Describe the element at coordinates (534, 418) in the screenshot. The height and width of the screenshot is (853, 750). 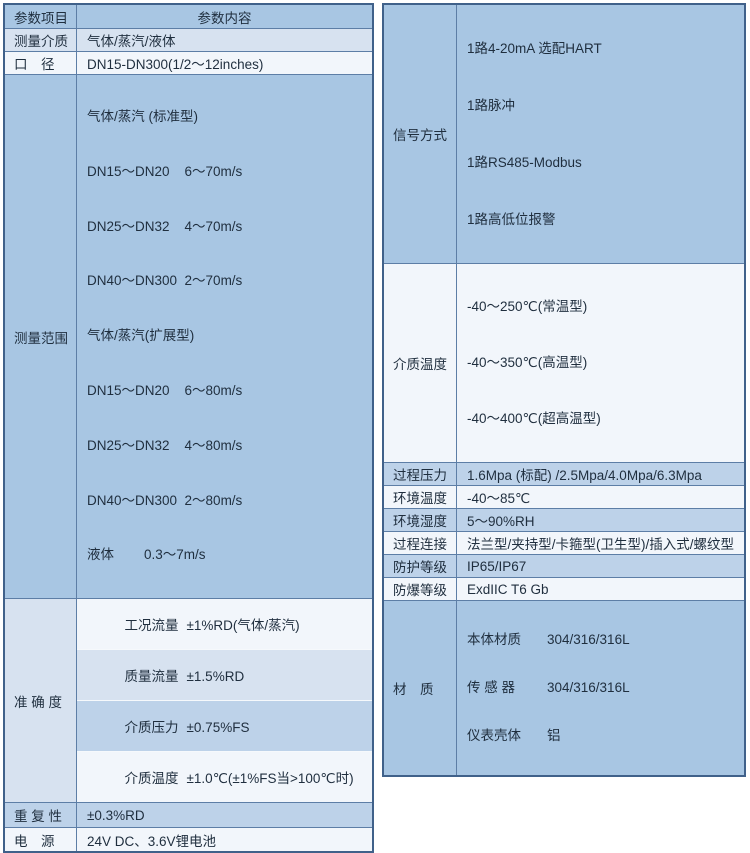
I see `temp-line: -40～400℃(超高温型)` at that location.